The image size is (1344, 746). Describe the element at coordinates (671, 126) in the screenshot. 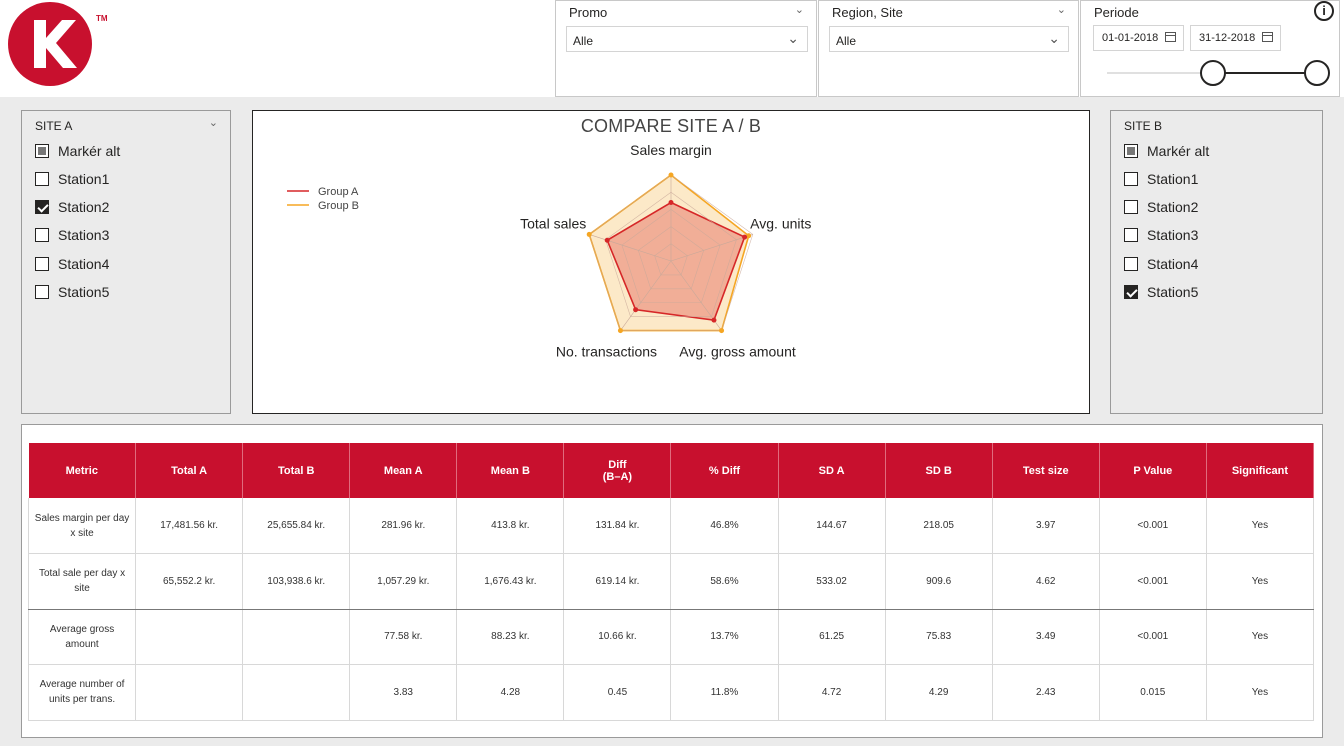

I see `chart-title: COMPARE SITE A / B` at that location.